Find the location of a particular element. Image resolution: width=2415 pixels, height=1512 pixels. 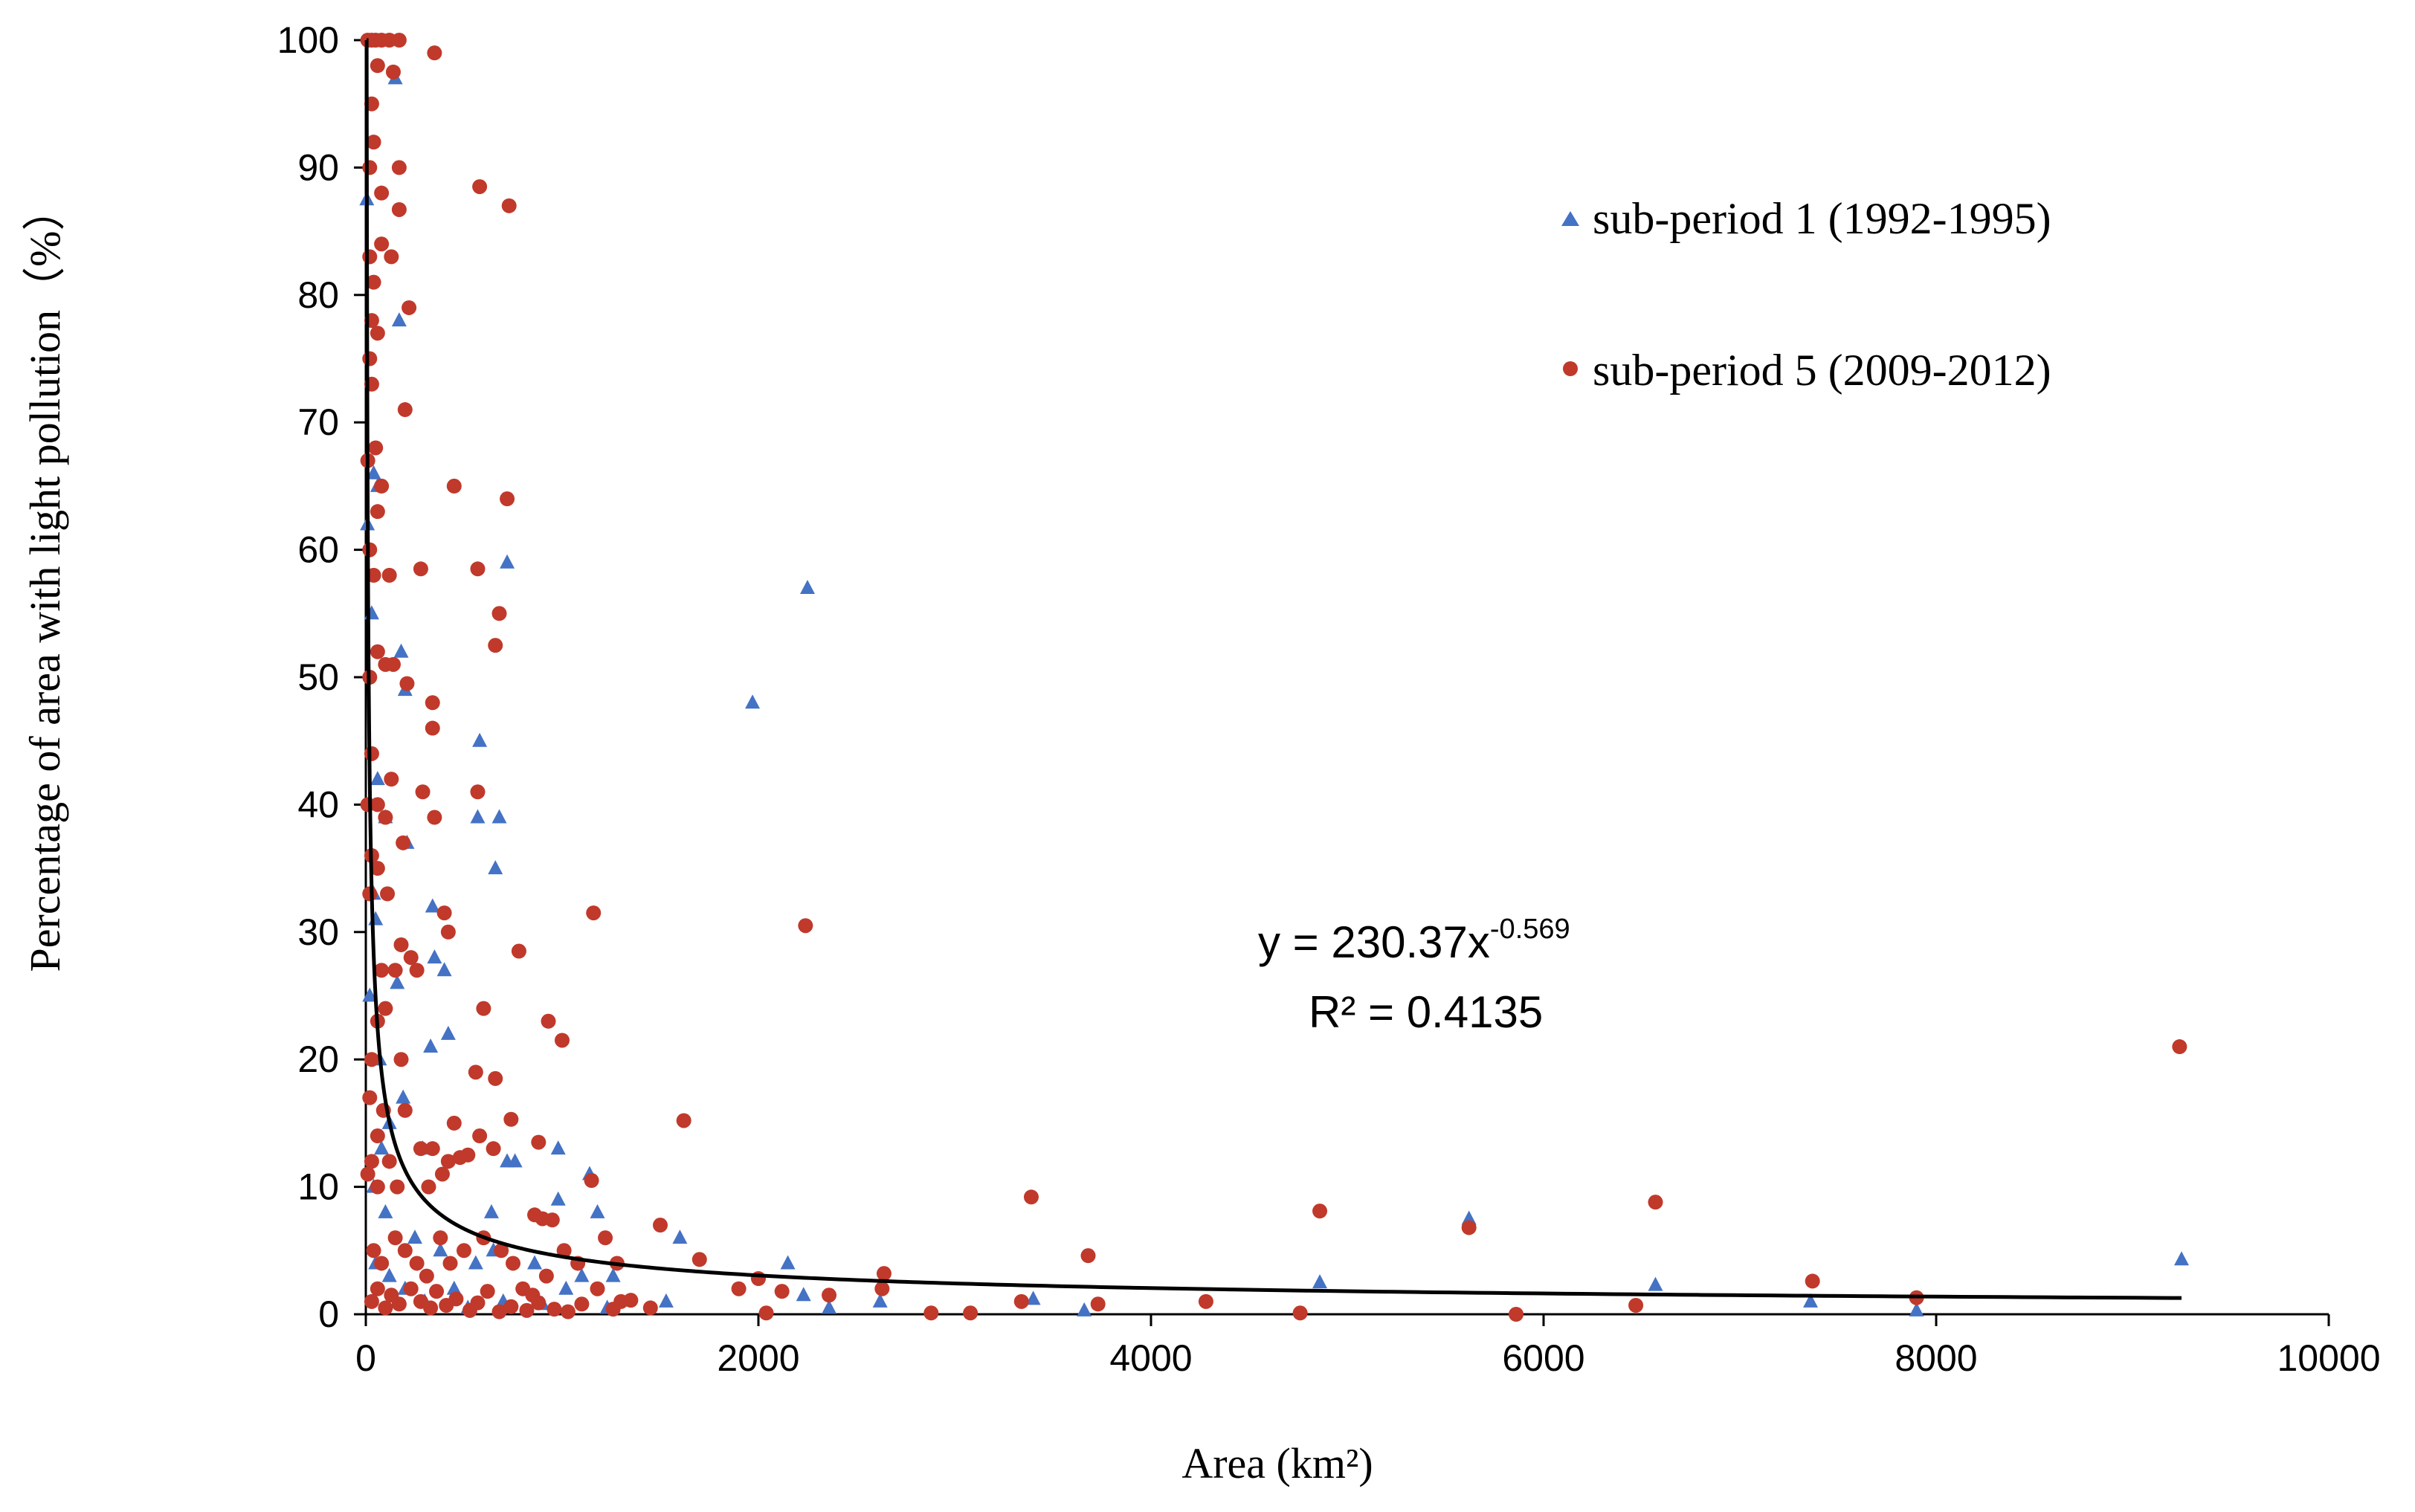

legend-label-series-5: sub-period 5 (2009-2012) is located at coordinates (1822, 371).